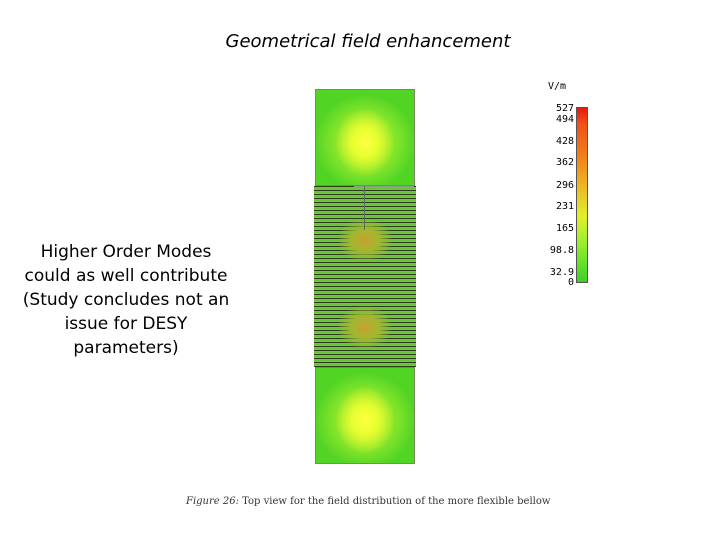 The width and height of the screenshot is (720, 540). What do you see at coordinates (570, 282) in the screenshot?
I see `colorbar-tick: 0` at bounding box center [570, 282].